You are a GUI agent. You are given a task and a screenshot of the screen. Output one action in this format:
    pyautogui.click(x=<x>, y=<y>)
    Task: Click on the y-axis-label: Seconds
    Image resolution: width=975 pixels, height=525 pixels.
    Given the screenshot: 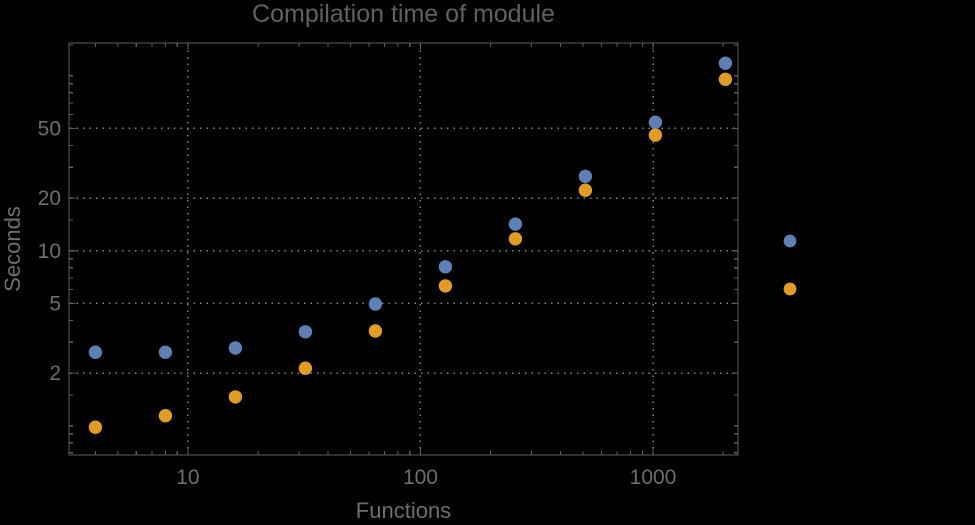 What is the action you would take?
    pyautogui.click(x=12, y=249)
    